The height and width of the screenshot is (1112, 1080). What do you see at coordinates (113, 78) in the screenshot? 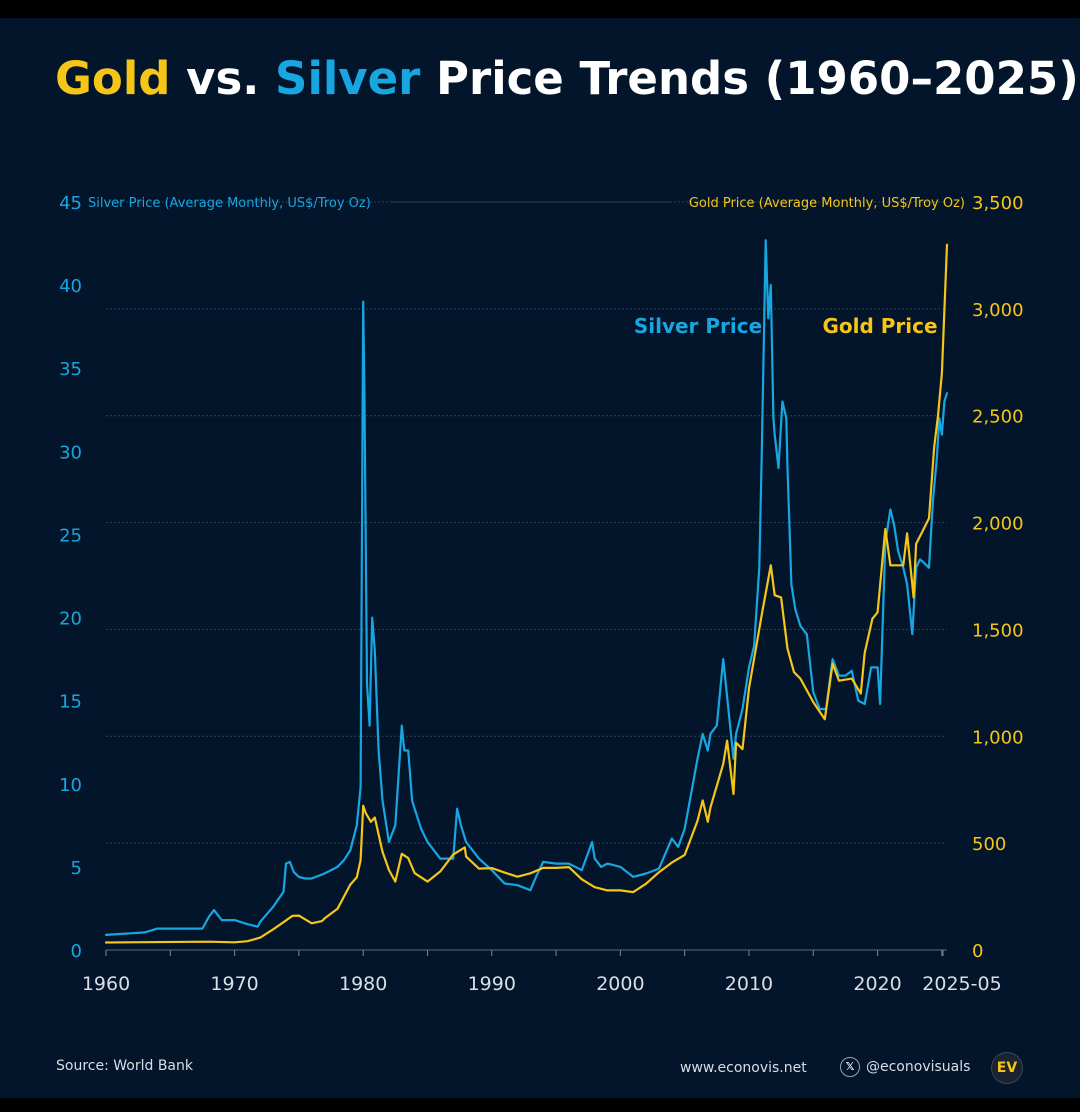
I see `title-gold: Gold` at bounding box center [113, 78].